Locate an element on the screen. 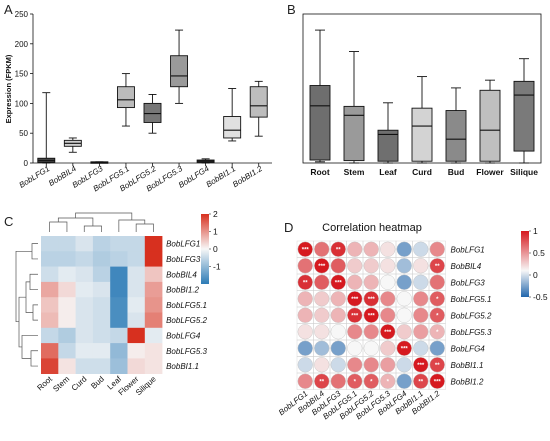 Image resolution: width=550 pixels, height=441 pixels. panel-a-ytick-label: 0 is located at coordinates (26, 163).